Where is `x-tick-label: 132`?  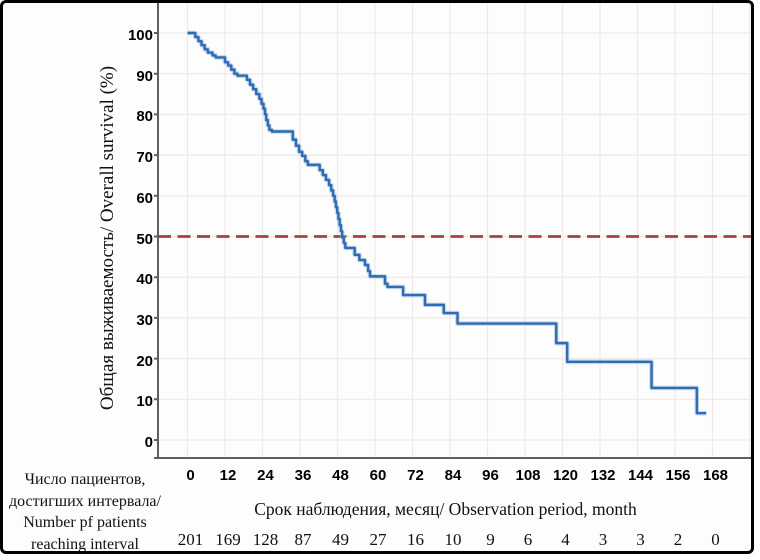 x-tick-label: 132 is located at coordinates (603, 475).